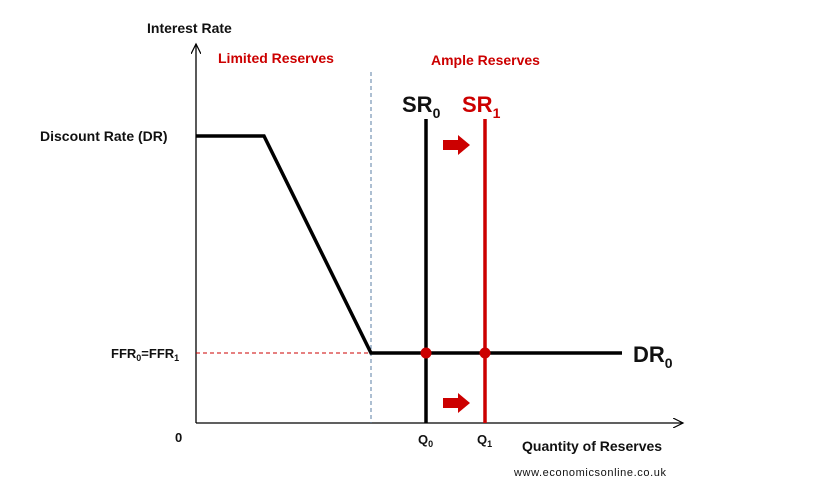 The width and height of the screenshot is (819, 499). What do you see at coordinates (426, 353) in the screenshot?
I see `intersection-point-sr0` at bounding box center [426, 353].